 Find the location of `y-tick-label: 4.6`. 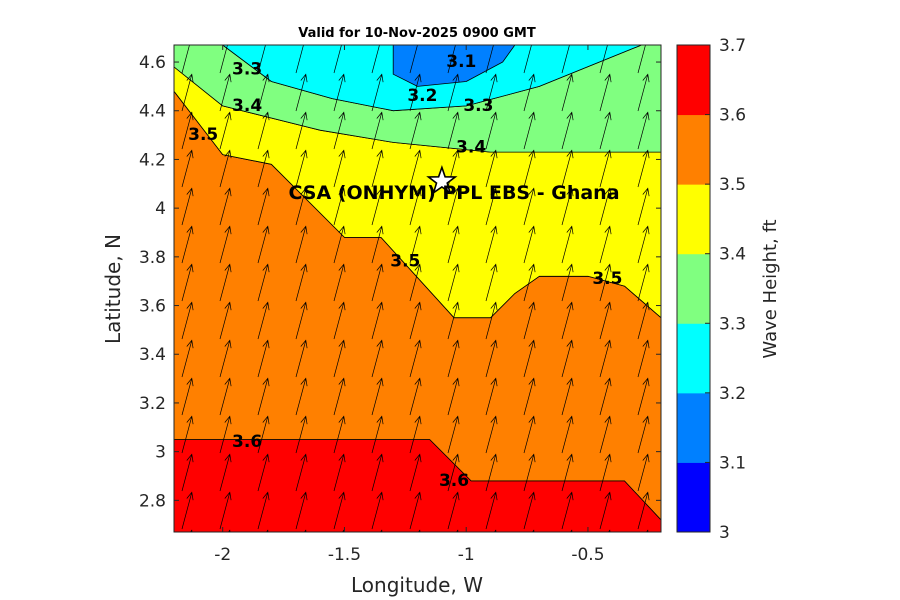

y-tick-label: 4.6 is located at coordinates (152, 63).